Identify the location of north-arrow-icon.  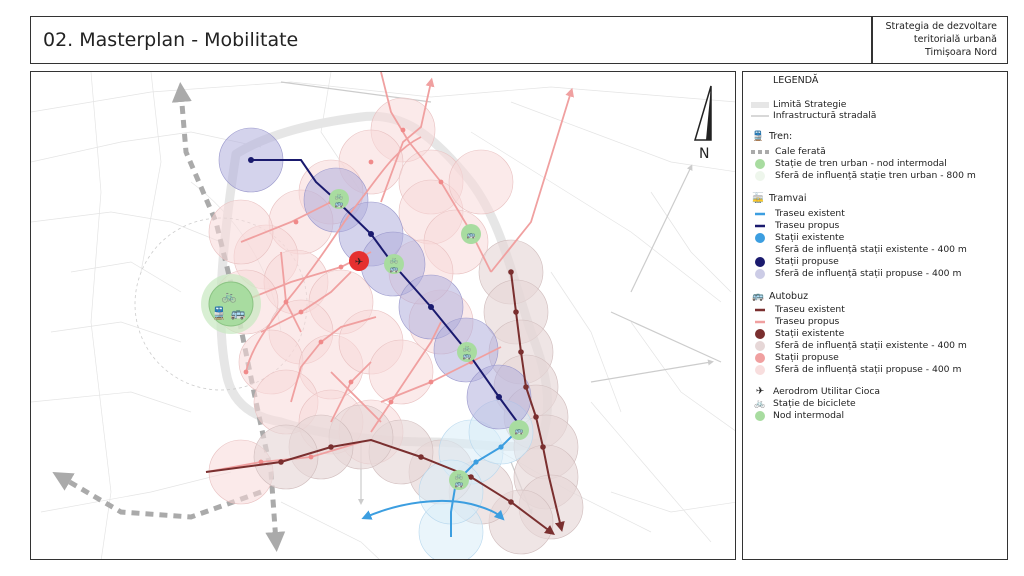
(702, 113).